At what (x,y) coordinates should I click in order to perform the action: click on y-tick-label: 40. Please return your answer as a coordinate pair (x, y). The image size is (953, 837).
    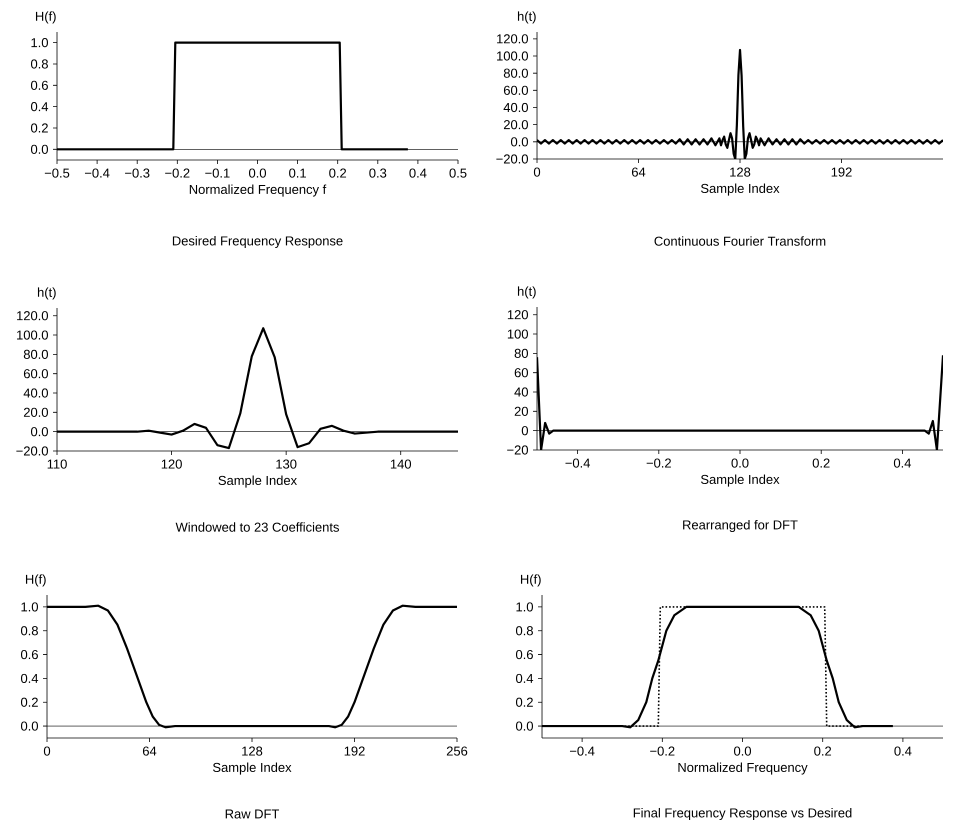
    Looking at the image, I should click on (521, 392).